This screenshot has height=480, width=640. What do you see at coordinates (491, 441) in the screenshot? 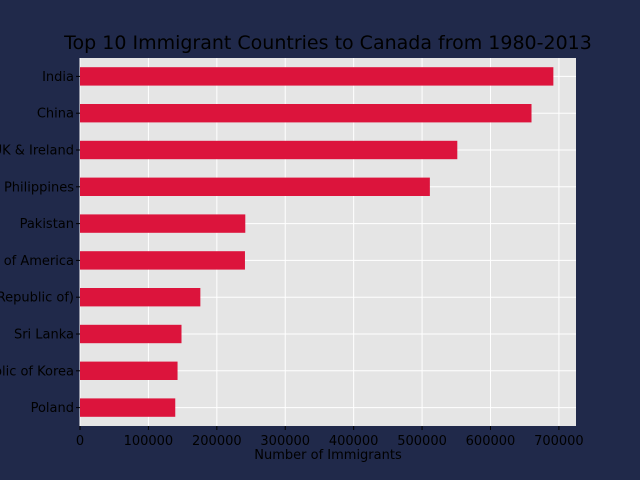
I see `x-tick-label: 600000` at bounding box center [491, 441].